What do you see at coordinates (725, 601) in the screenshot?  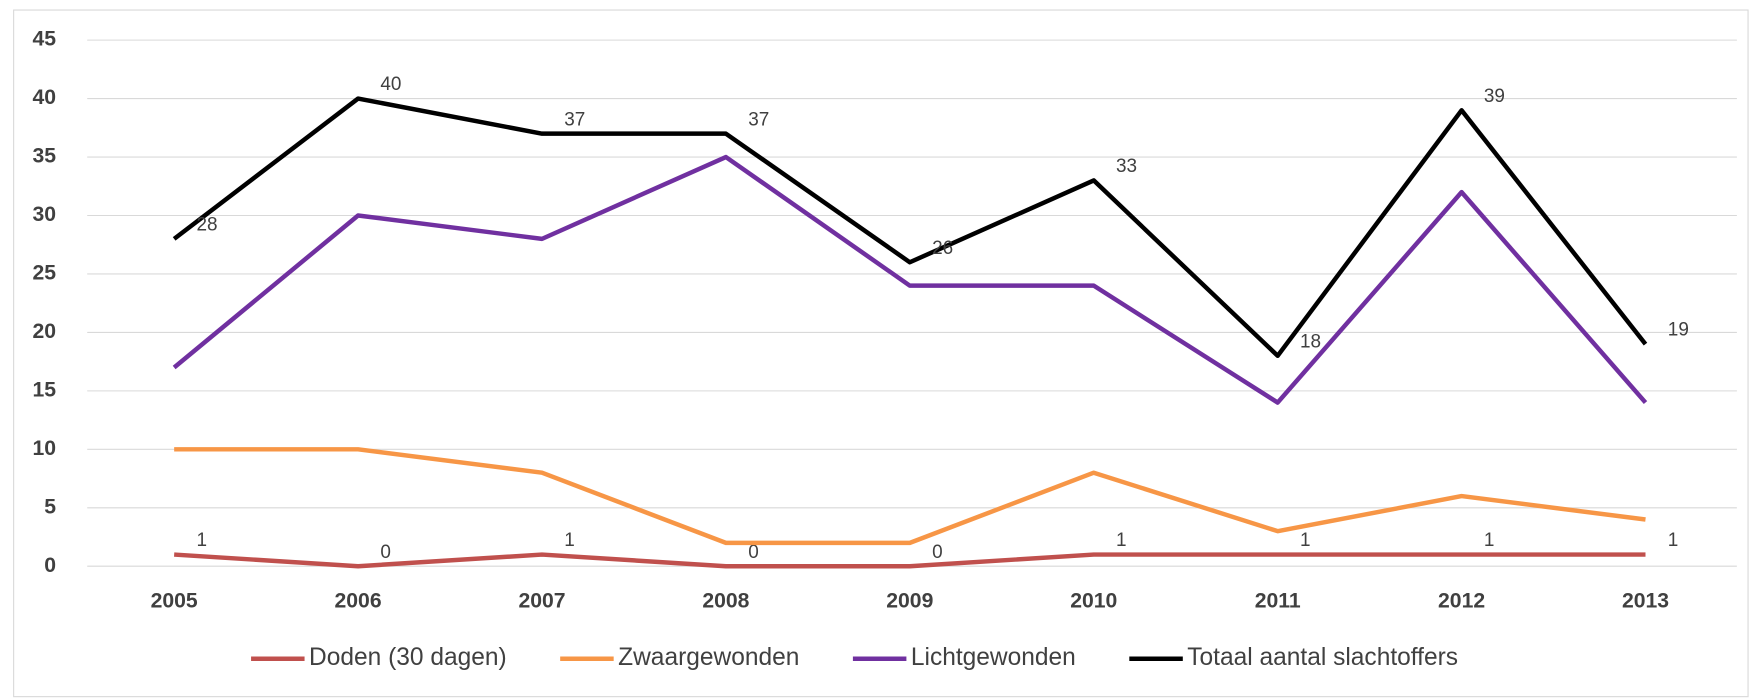 I see `x-tick-label: 2008` at bounding box center [725, 601].